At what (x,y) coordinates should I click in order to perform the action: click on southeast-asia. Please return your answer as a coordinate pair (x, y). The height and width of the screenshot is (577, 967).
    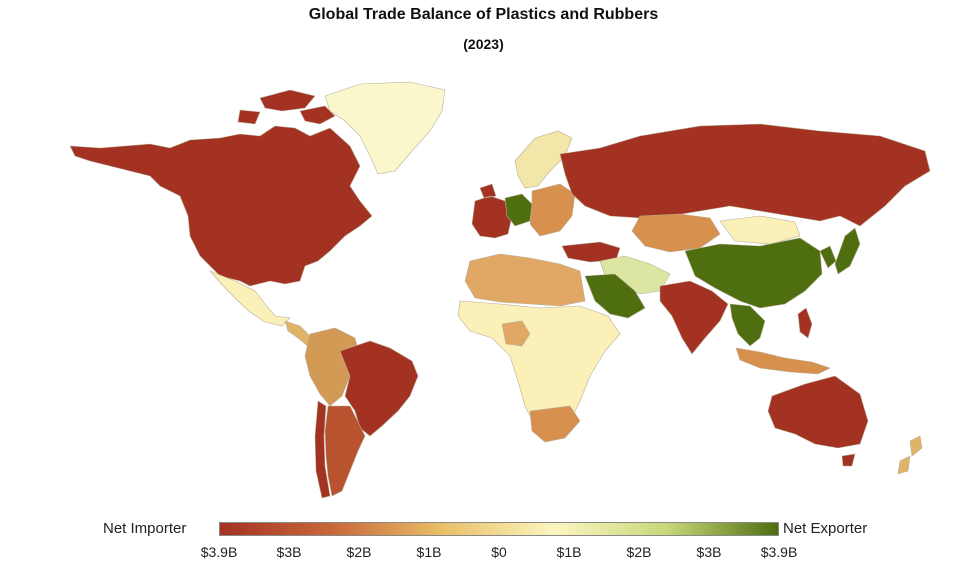
    Looking at the image, I should click on (747, 325).